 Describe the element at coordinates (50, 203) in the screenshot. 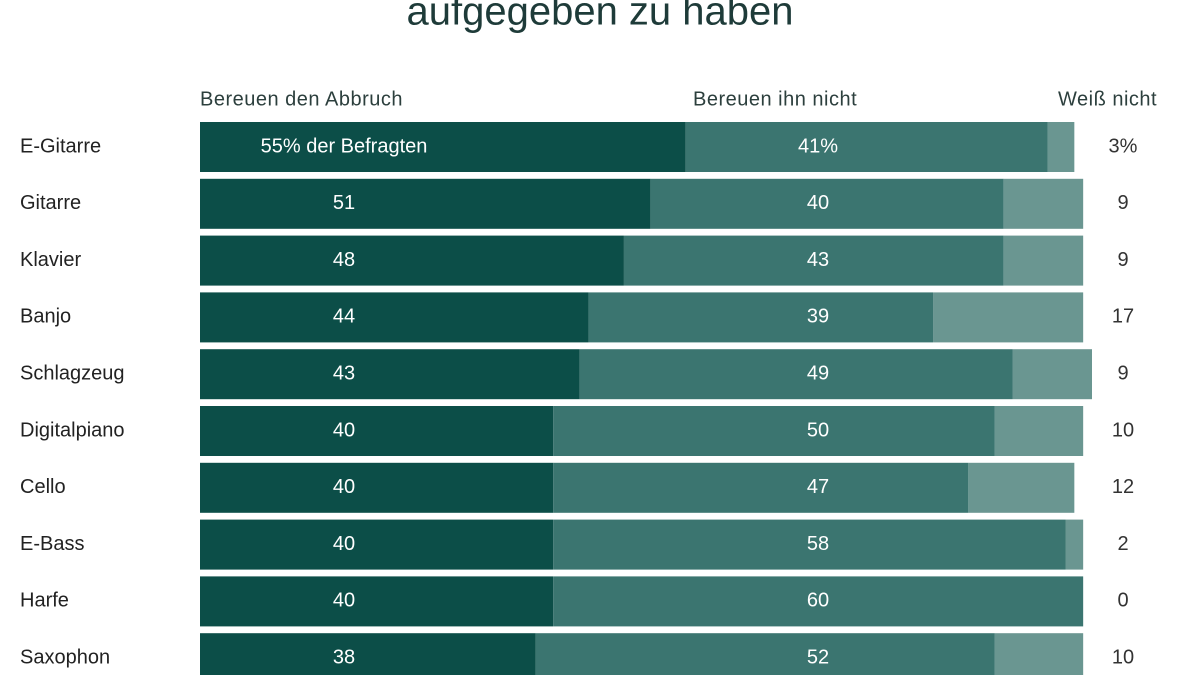

I see `category-label: Gitarre` at that location.